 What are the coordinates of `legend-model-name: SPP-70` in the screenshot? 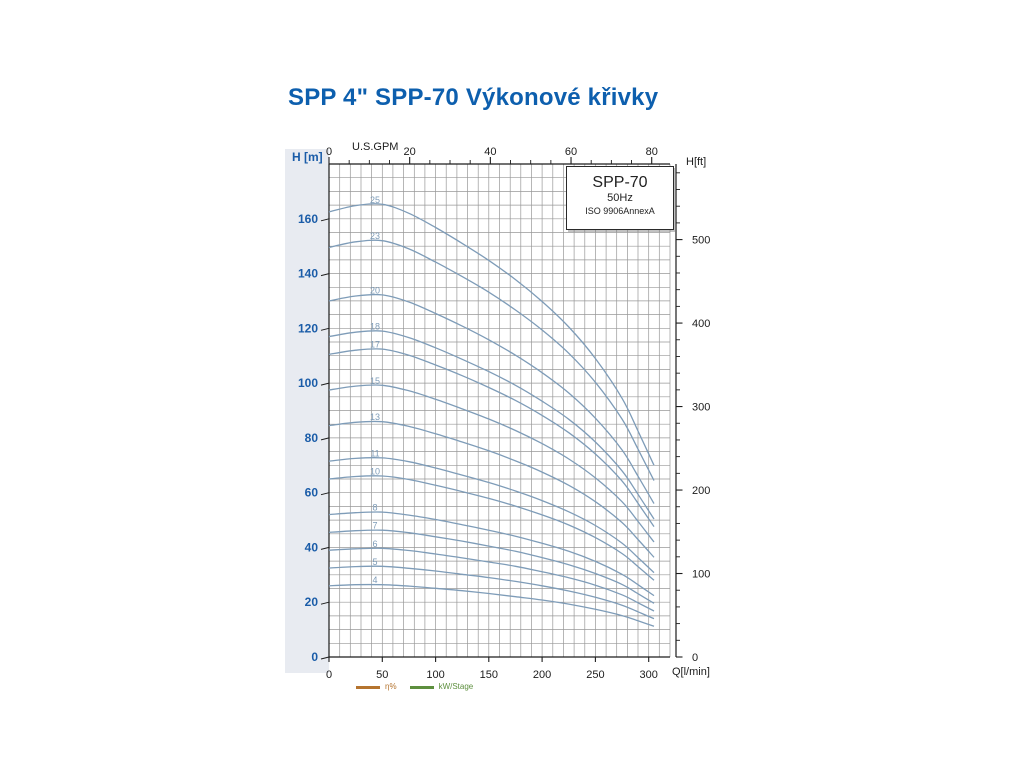 It's located at (620, 182).